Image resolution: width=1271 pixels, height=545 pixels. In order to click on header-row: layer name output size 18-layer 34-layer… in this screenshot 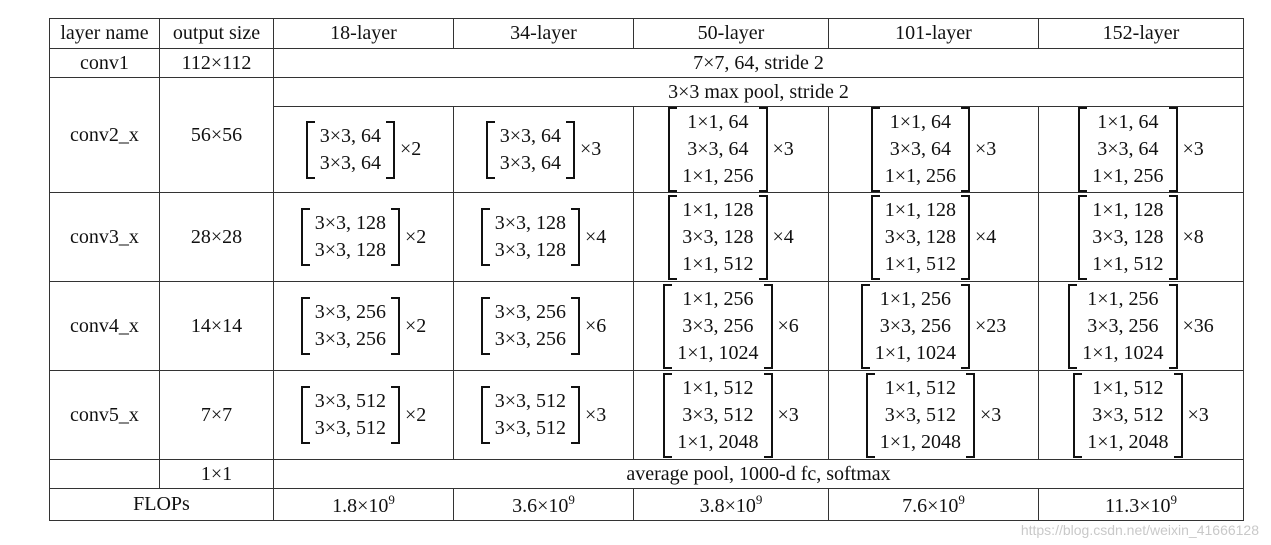, I will do `click(646, 33)`.